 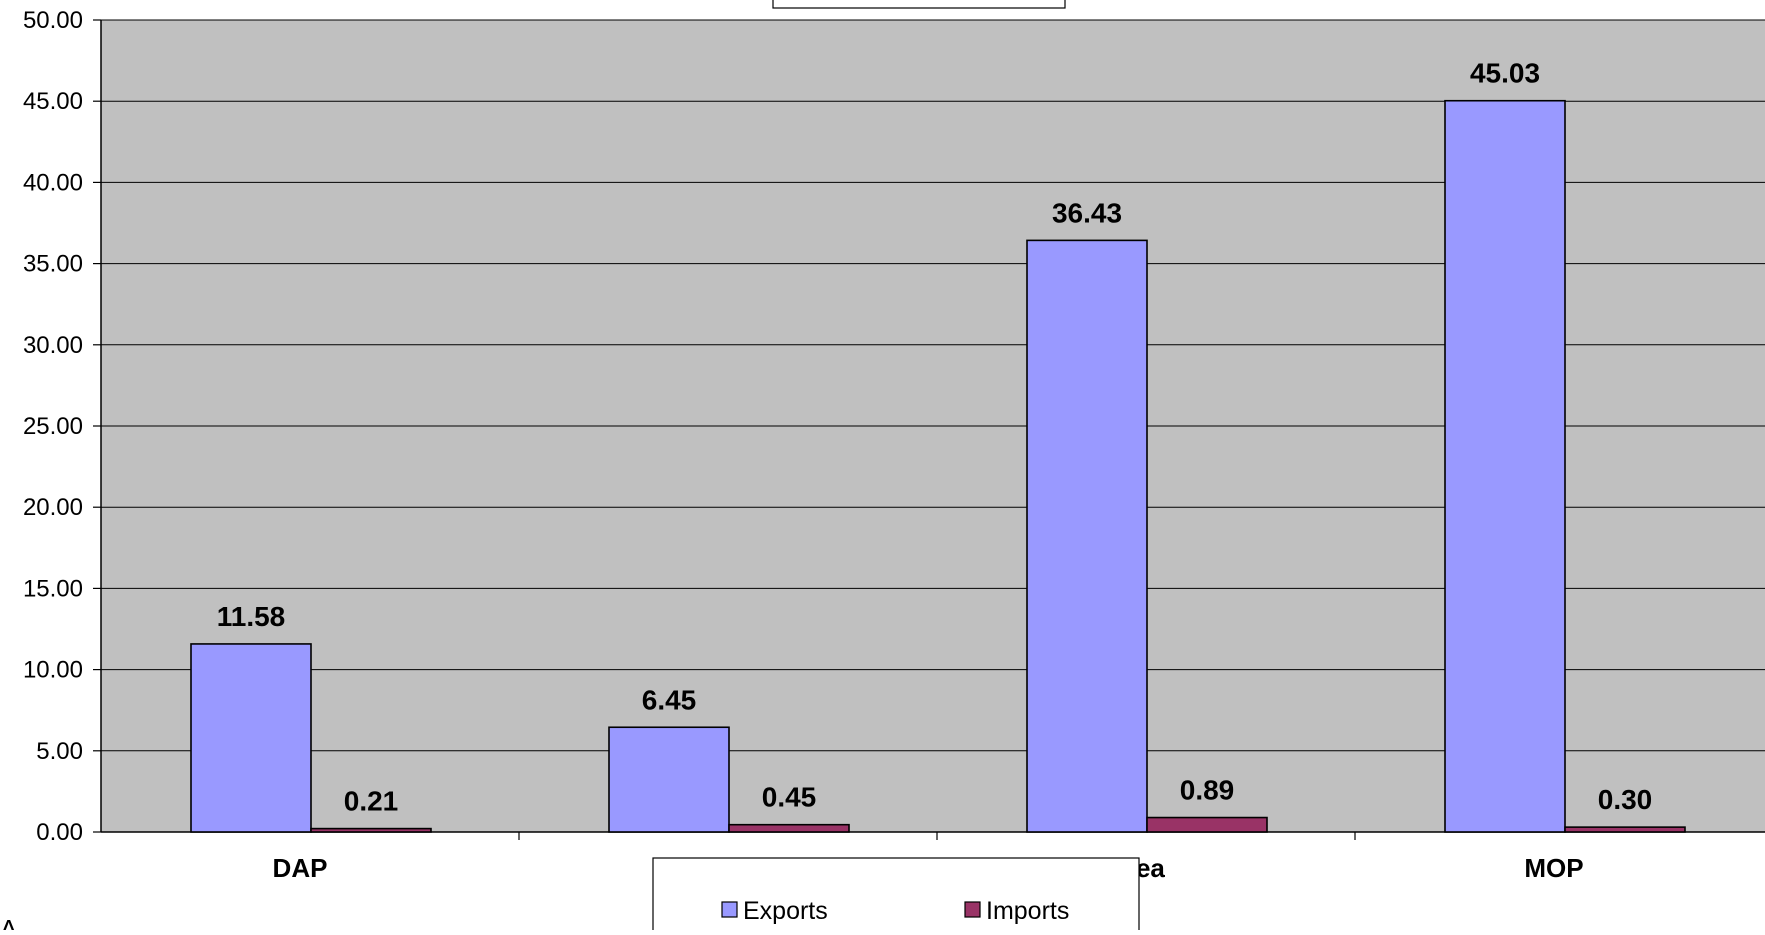 I want to click on data-label: 0.21, so click(x=371, y=801).